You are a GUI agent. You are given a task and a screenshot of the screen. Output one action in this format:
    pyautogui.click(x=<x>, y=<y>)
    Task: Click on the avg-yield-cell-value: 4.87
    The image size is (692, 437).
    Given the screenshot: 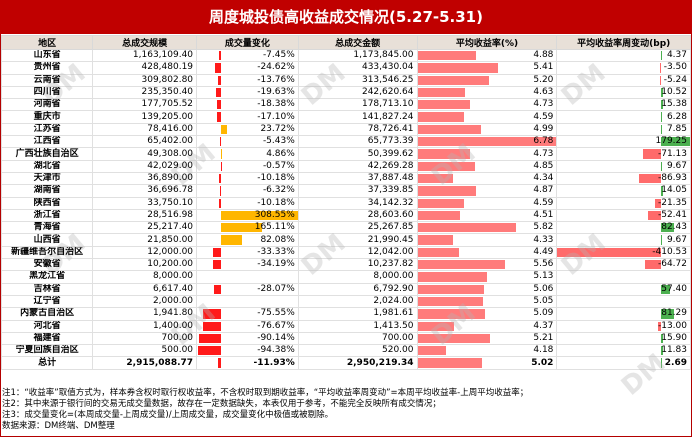 What is the action you would take?
    pyautogui.click(x=543, y=190)
    